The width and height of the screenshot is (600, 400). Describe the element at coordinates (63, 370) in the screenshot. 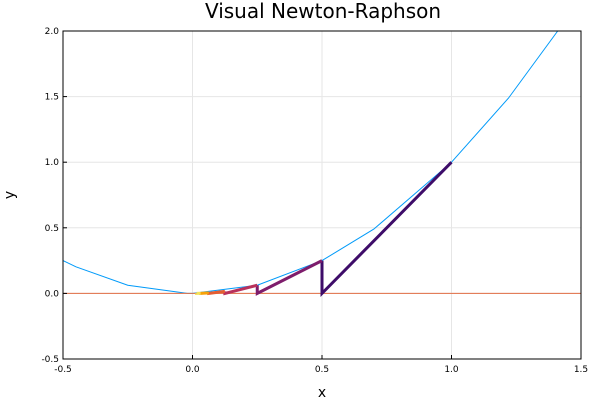

I see `x-tick-label: -0.5` at that location.